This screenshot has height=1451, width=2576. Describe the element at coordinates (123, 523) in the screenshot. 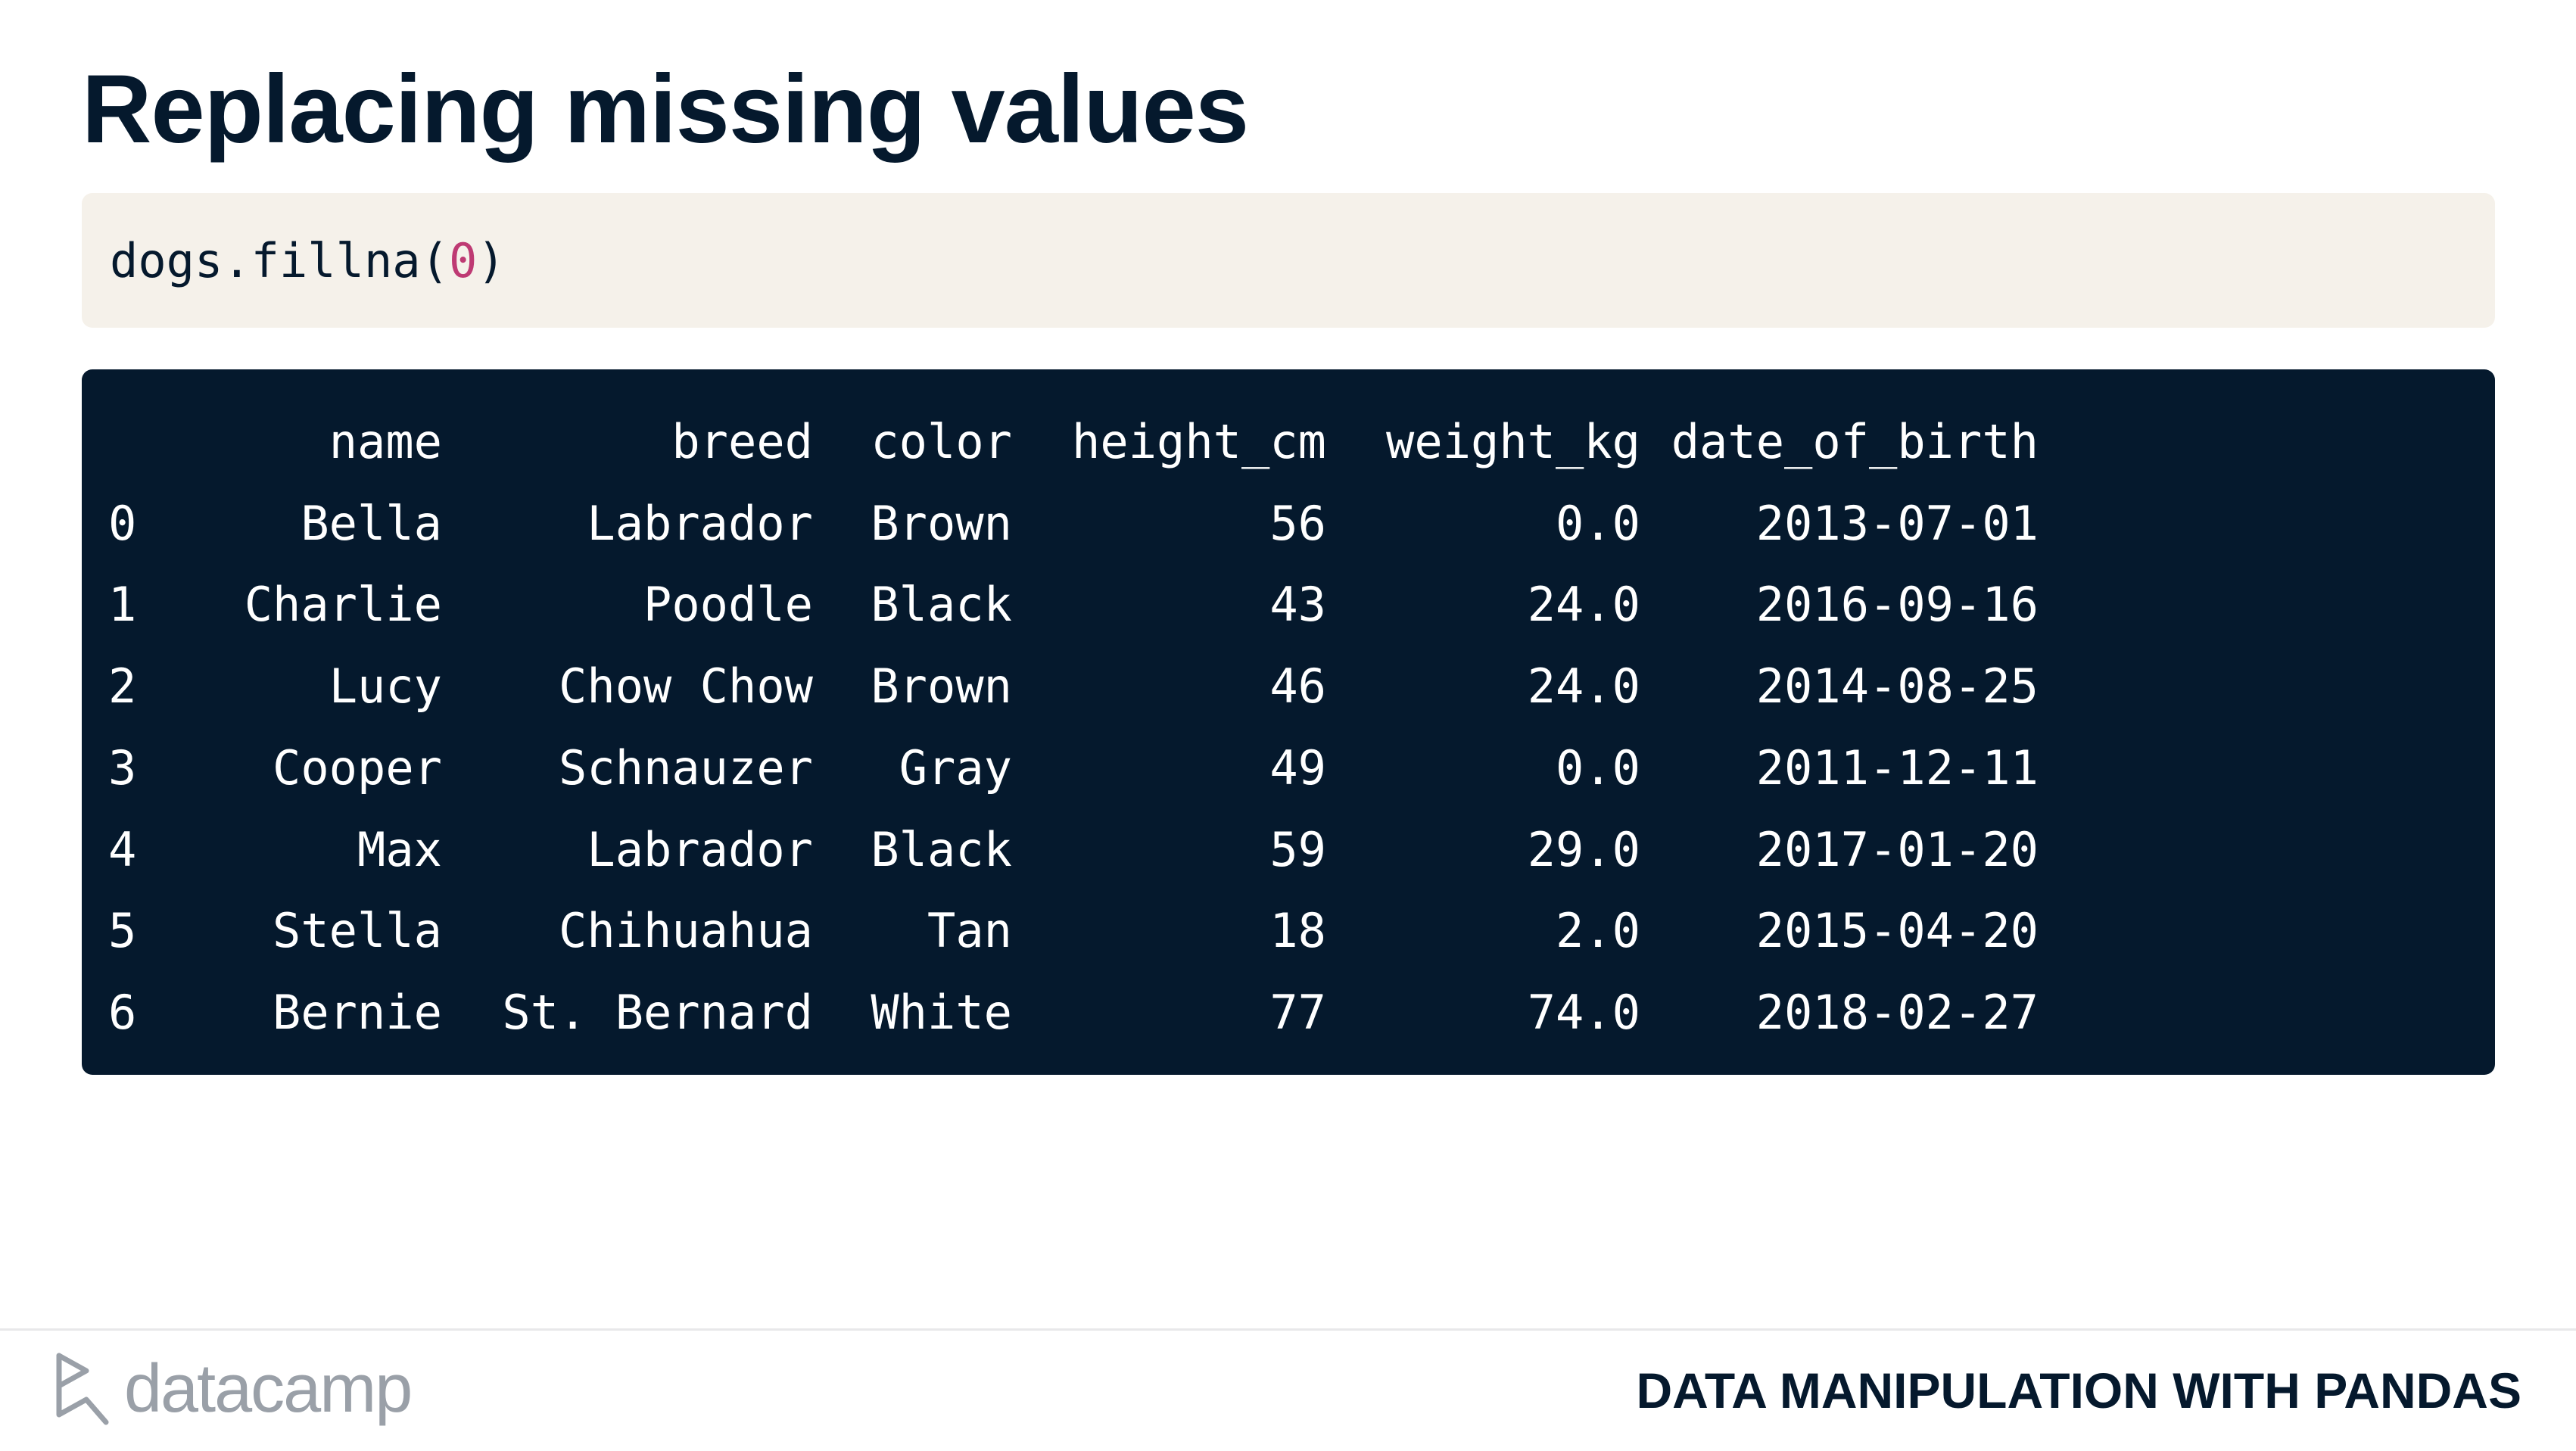

I see `row-index: 0` at that location.